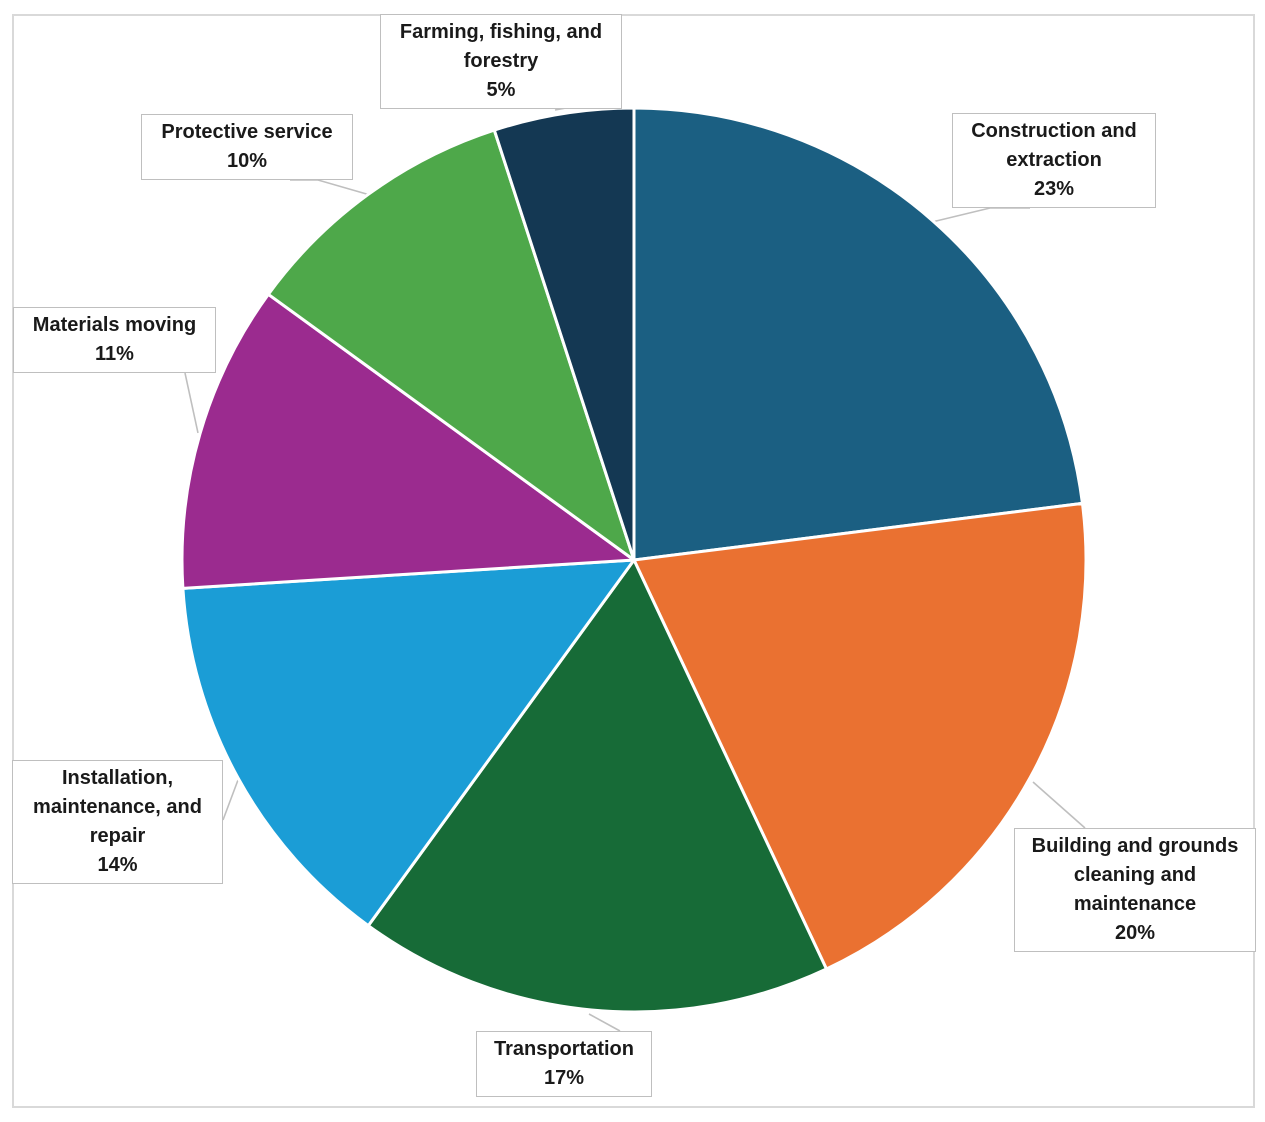  What do you see at coordinates (1054, 160) in the screenshot?
I see `label-construction: Construction and extraction 23%` at bounding box center [1054, 160].